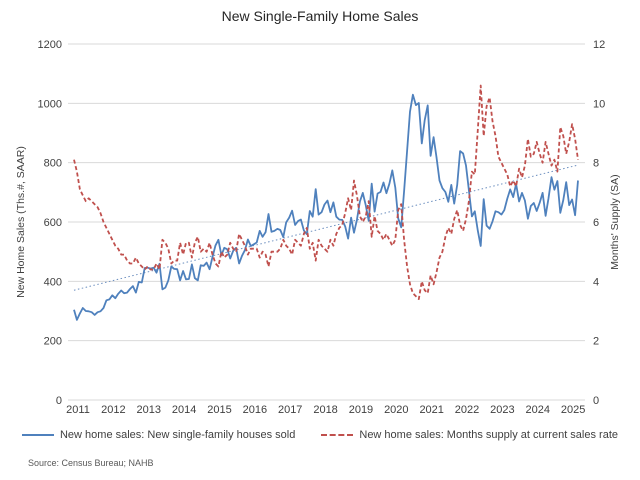 The height and width of the screenshot is (480, 640). Describe the element at coordinates (50, 45) in the screenshot. I see `y-axis-tick-label: 1200` at that location.